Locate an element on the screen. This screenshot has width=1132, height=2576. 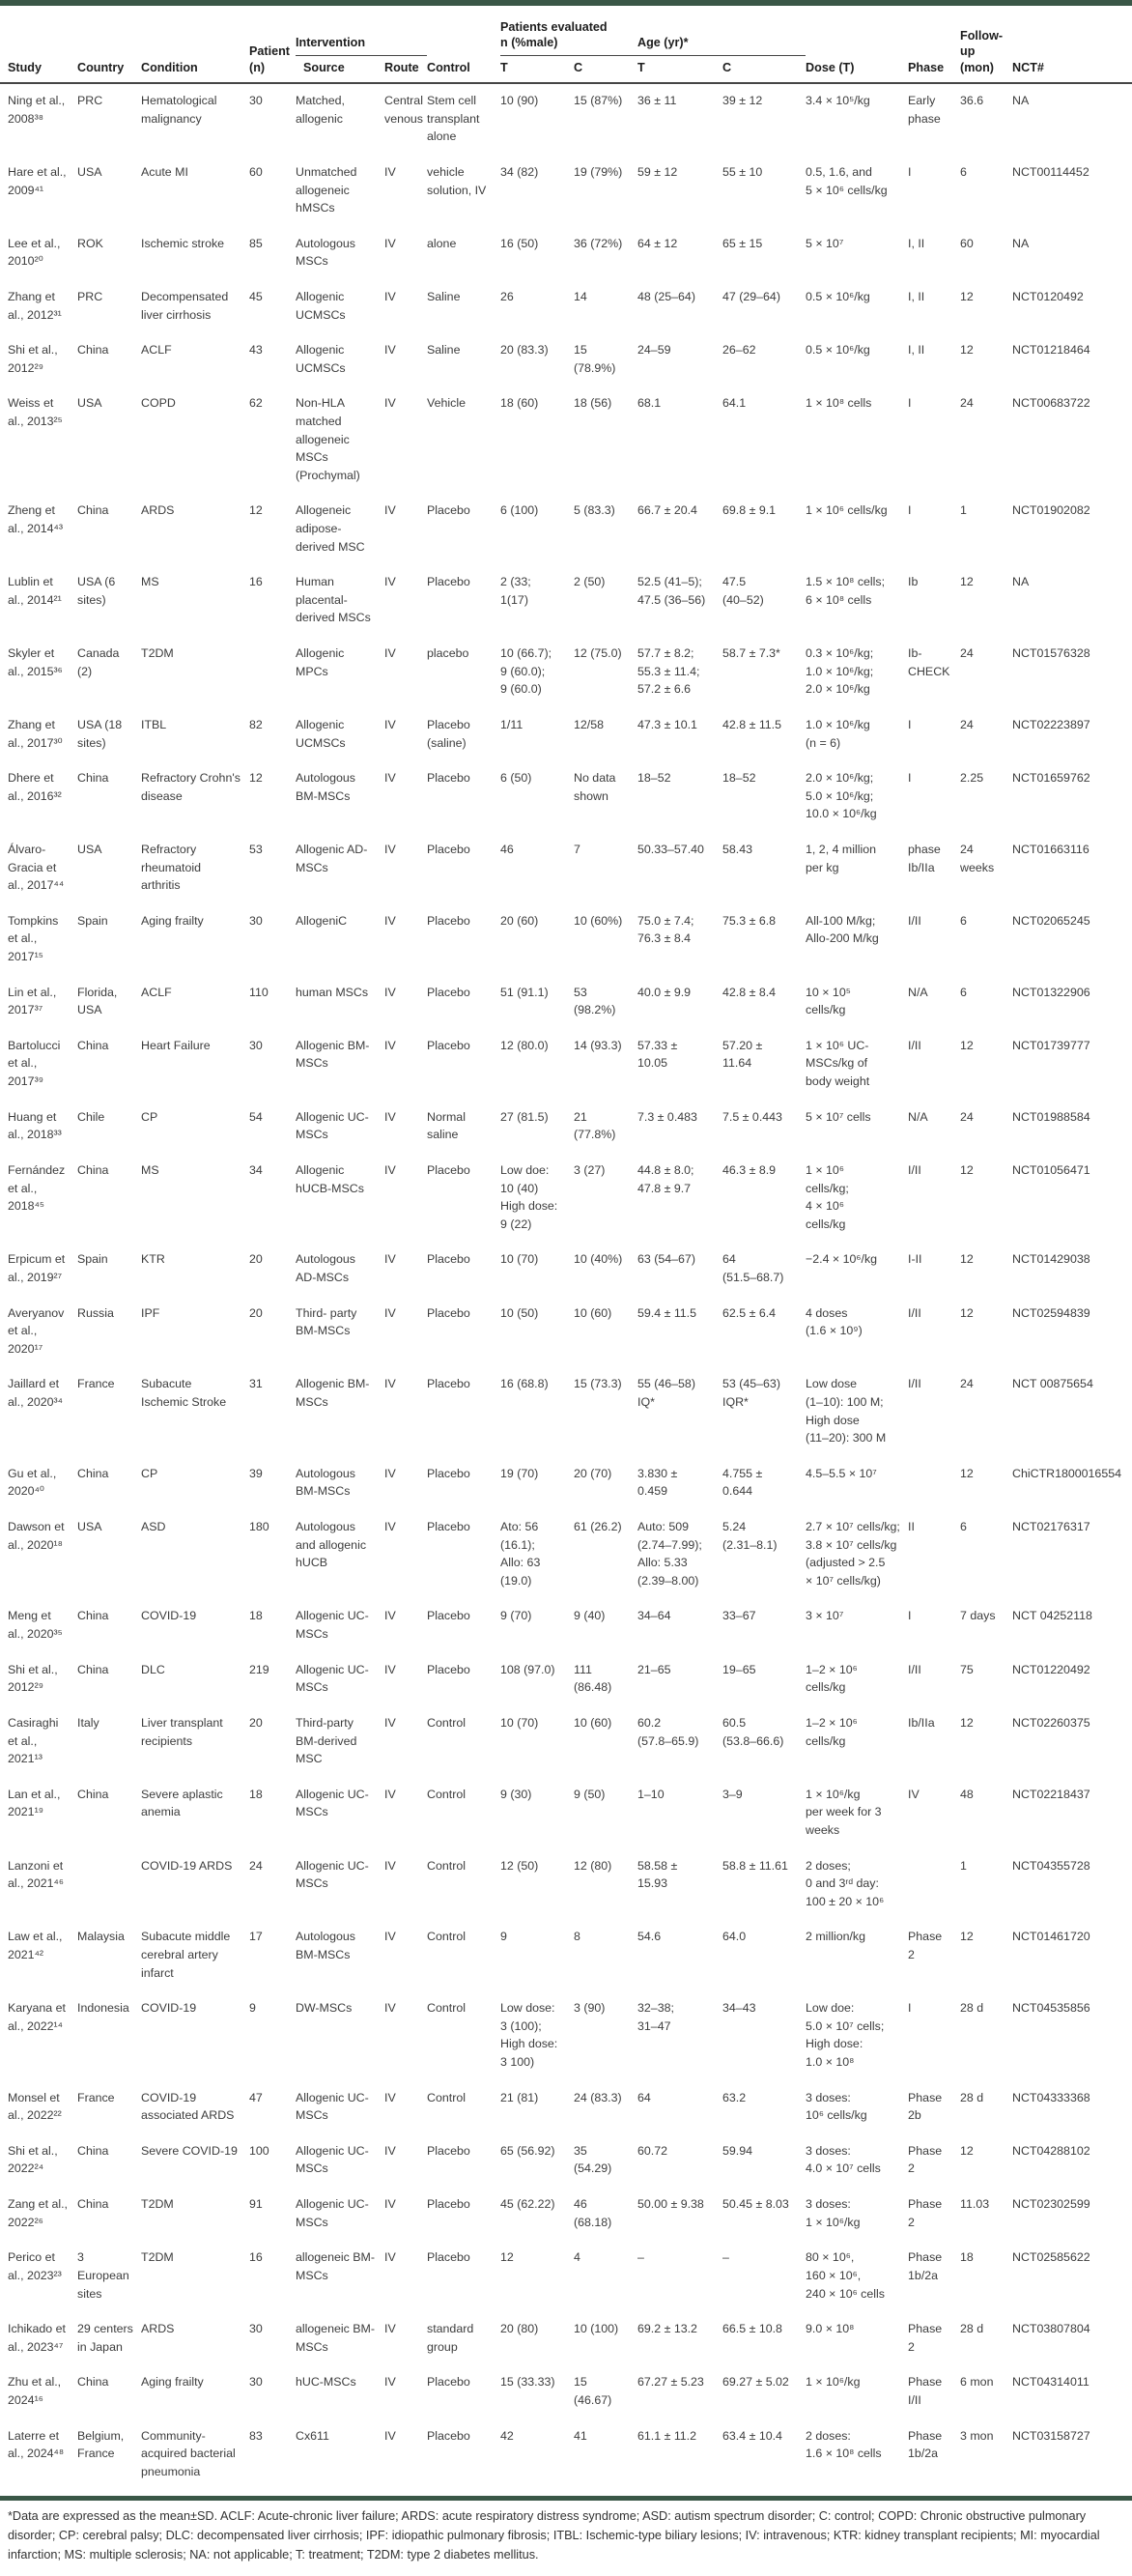
cell-source: Unmatched allogeneic hMSCs is located at coordinates (326, 190).